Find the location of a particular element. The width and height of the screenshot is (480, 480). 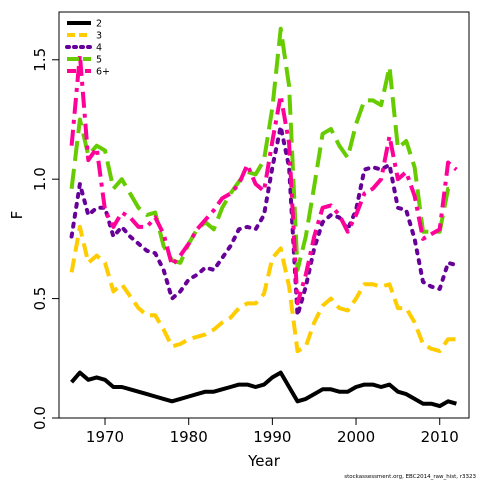

legend-label: 4 is located at coordinates (99, 48).